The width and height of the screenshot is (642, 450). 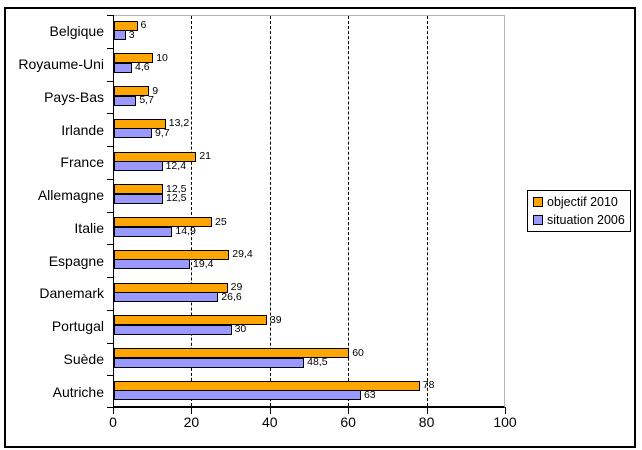 I want to click on bar-objectif-2010-danemark, so click(x=171, y=287).